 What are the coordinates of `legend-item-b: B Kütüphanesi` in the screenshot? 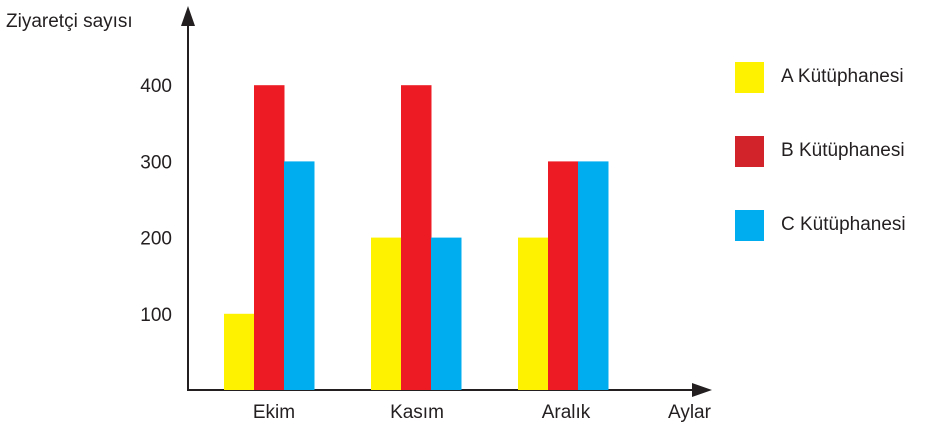 It's located at (838, 154).